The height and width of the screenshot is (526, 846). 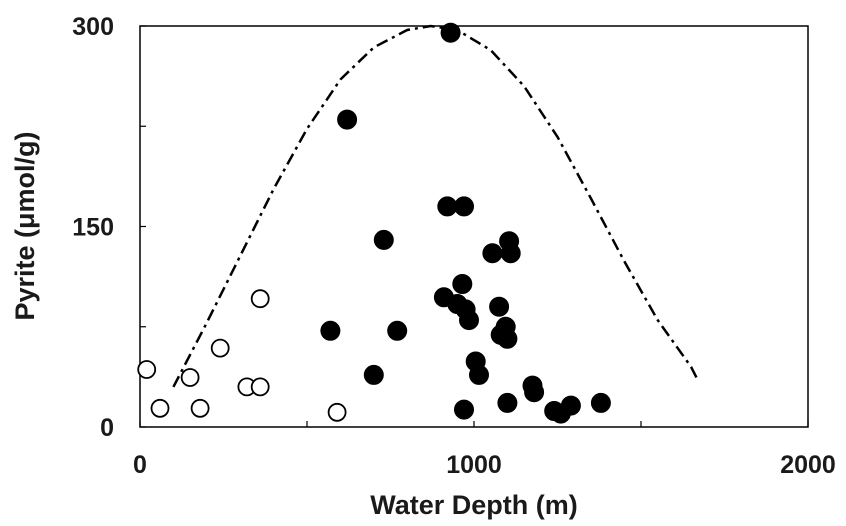 I want to click on x-tick-label: 0, so click(x=140, y=465).